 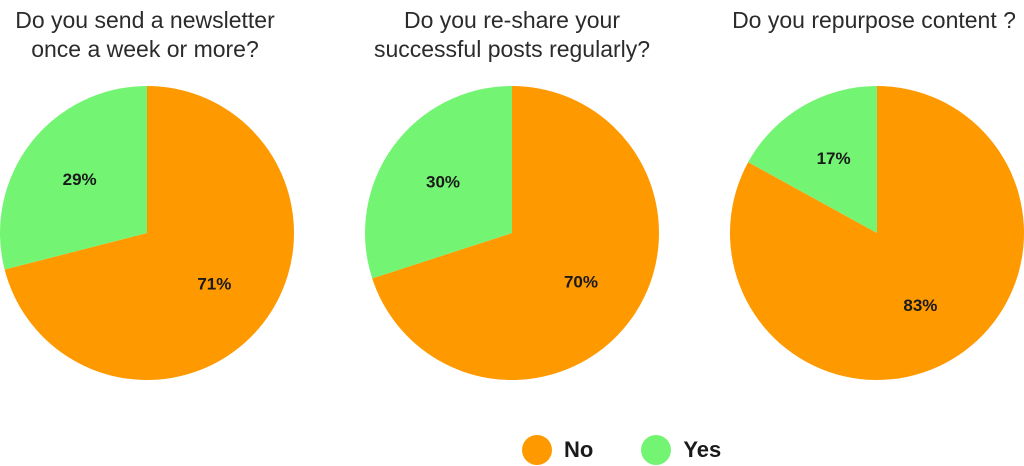 I want to click on pie-slice-repurpose-yes, so click(x=812, y=159).